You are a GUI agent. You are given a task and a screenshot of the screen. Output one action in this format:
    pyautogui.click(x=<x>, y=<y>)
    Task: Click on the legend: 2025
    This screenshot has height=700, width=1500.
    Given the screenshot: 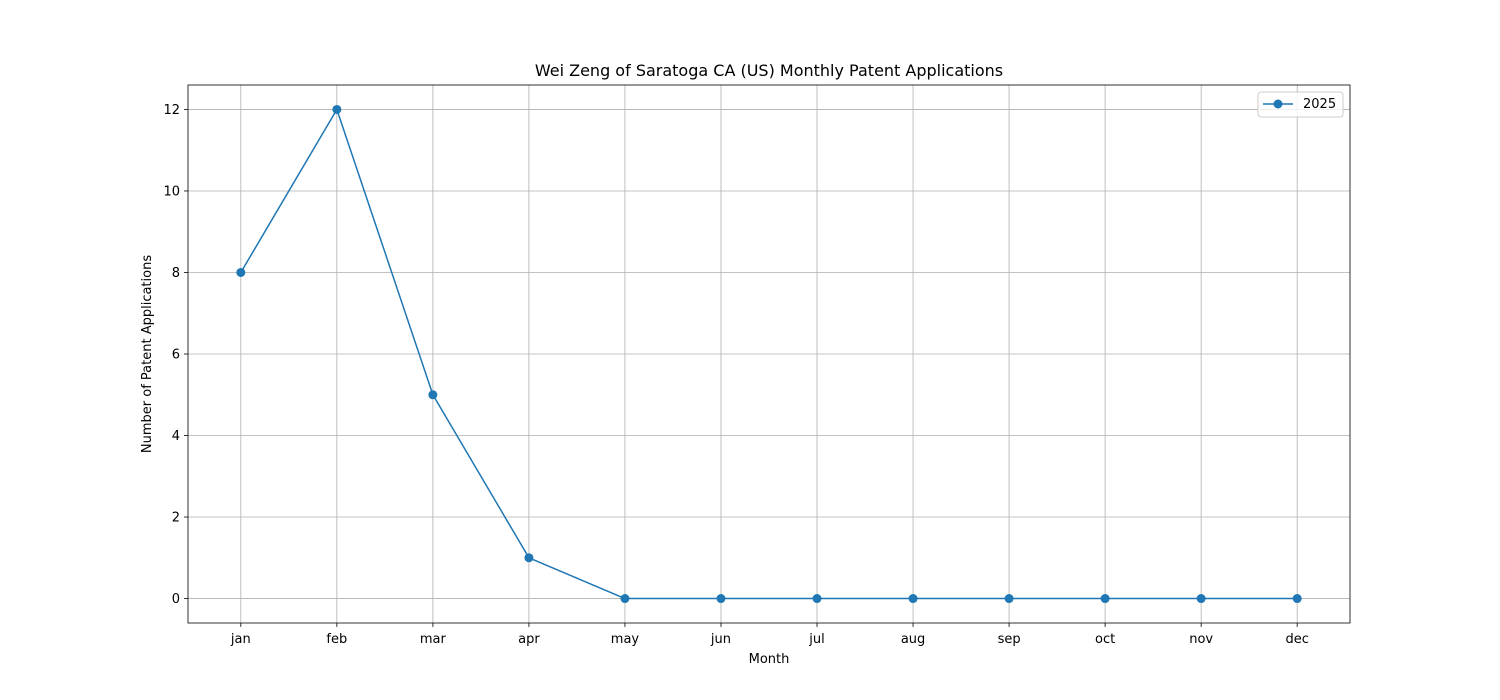 What is the action you would take?
    pyautogui.click(x=1300, y=104)
    